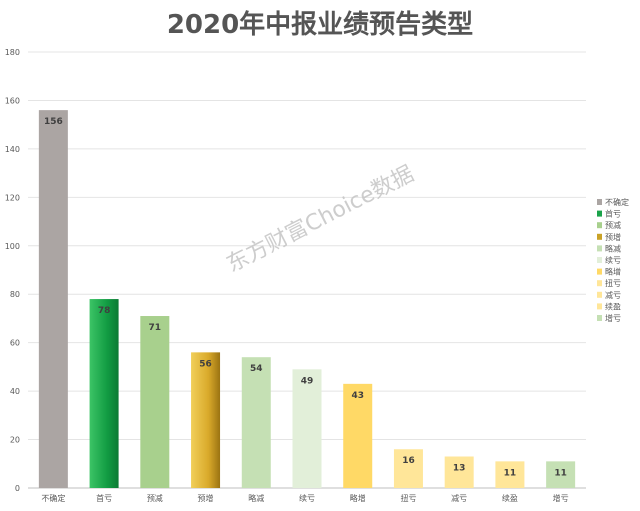 The height and width of the screenshot is (511, 640). What do you see at coordinates (357, 396) in the screenshot?
I see `data-label: 43` at bounding box center [357, 396].